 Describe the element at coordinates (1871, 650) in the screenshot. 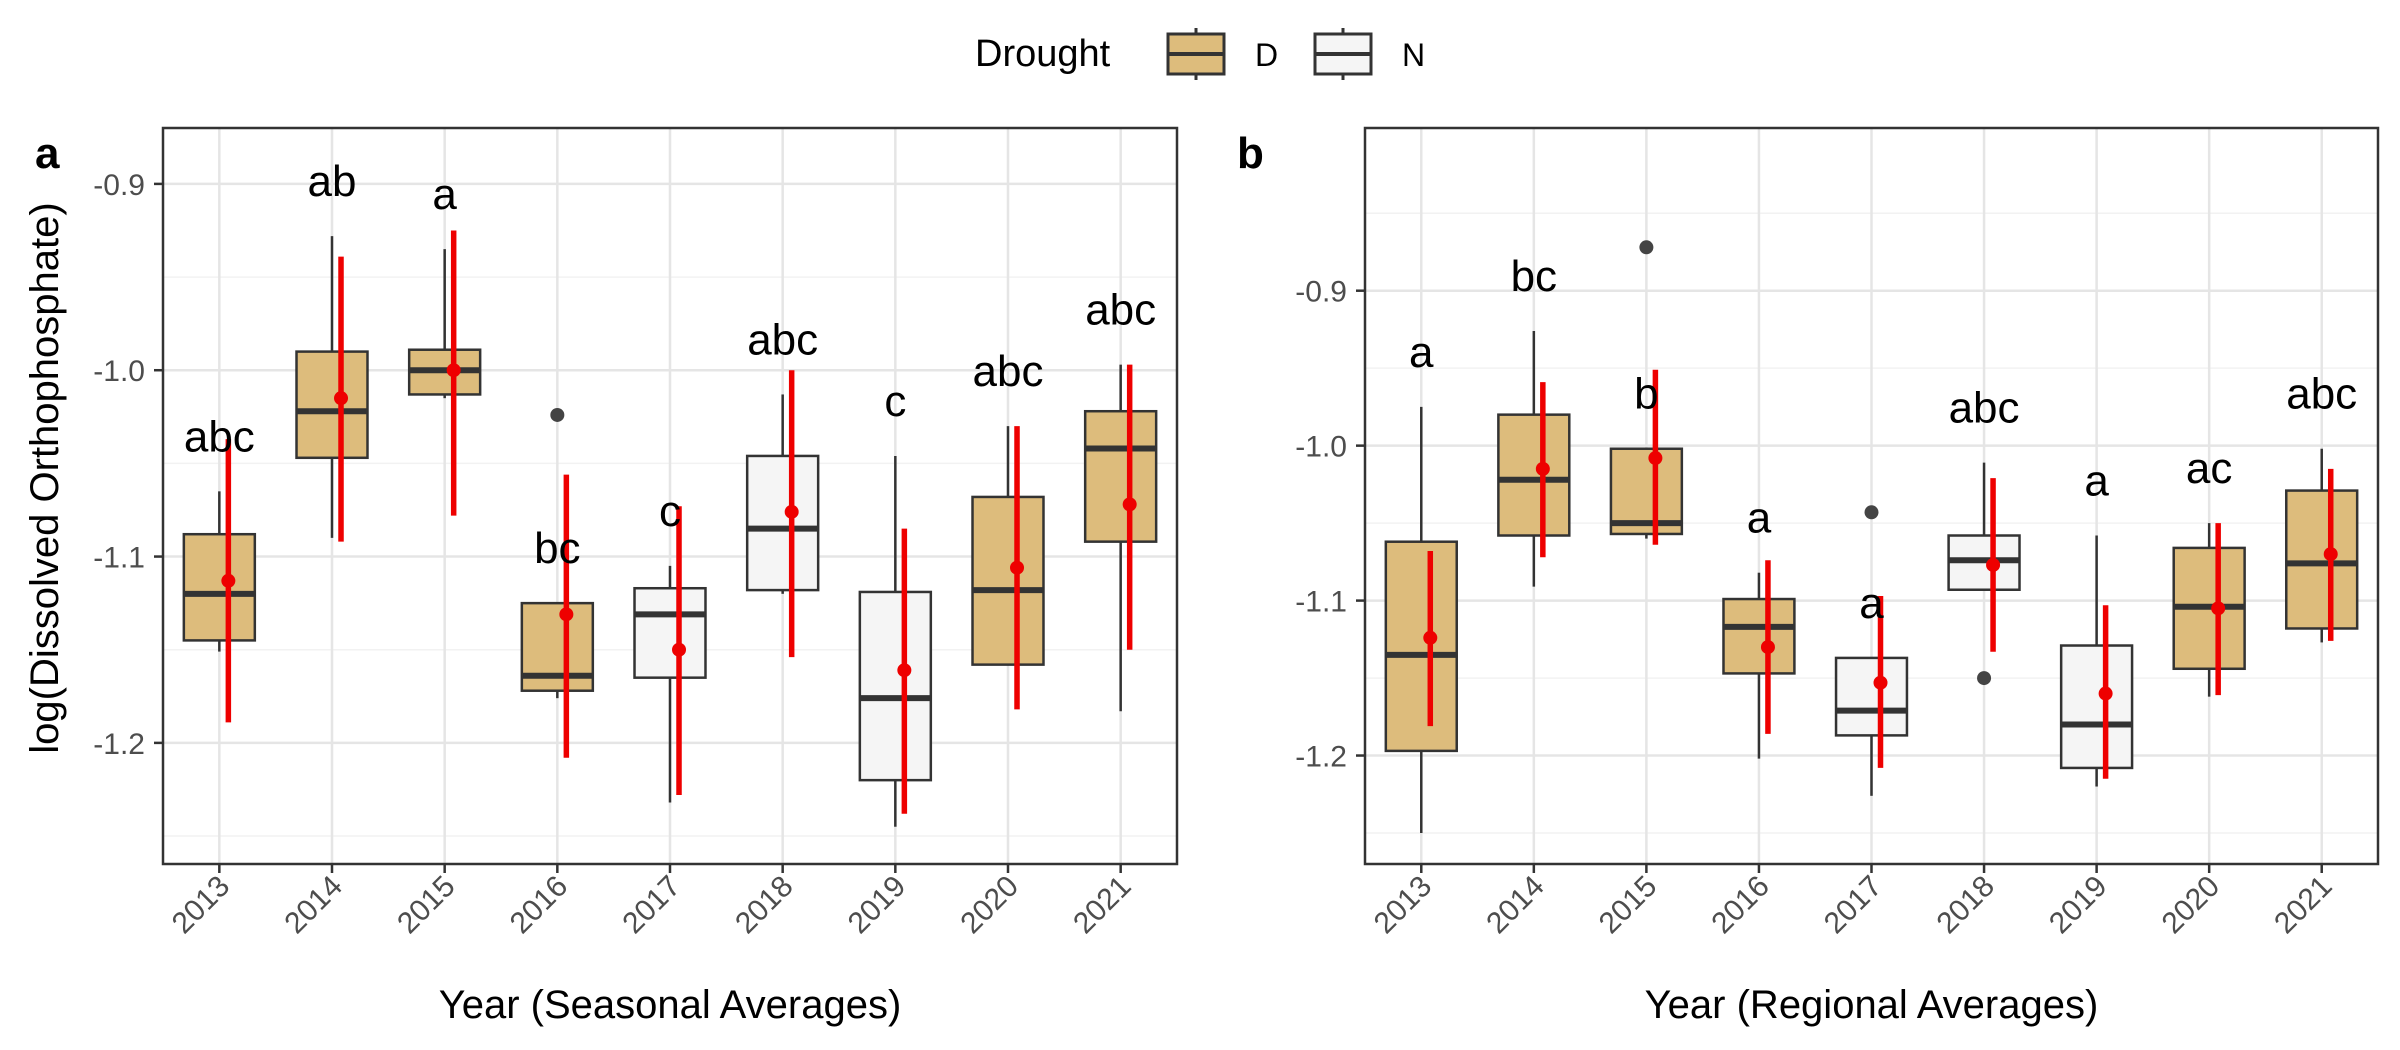

I see `box-2017: a` at that location.